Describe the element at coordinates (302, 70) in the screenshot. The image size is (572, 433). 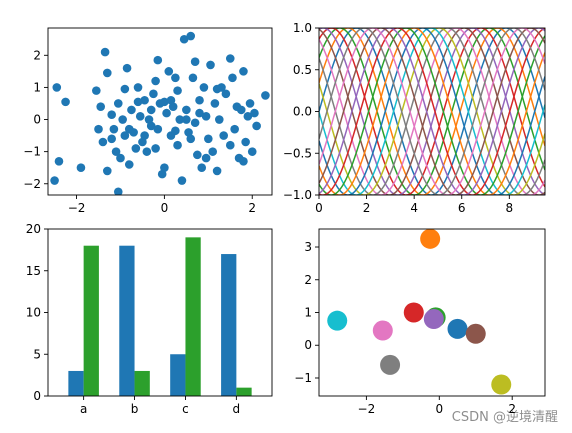
I see `y-tick-label: 0.5` at that location.